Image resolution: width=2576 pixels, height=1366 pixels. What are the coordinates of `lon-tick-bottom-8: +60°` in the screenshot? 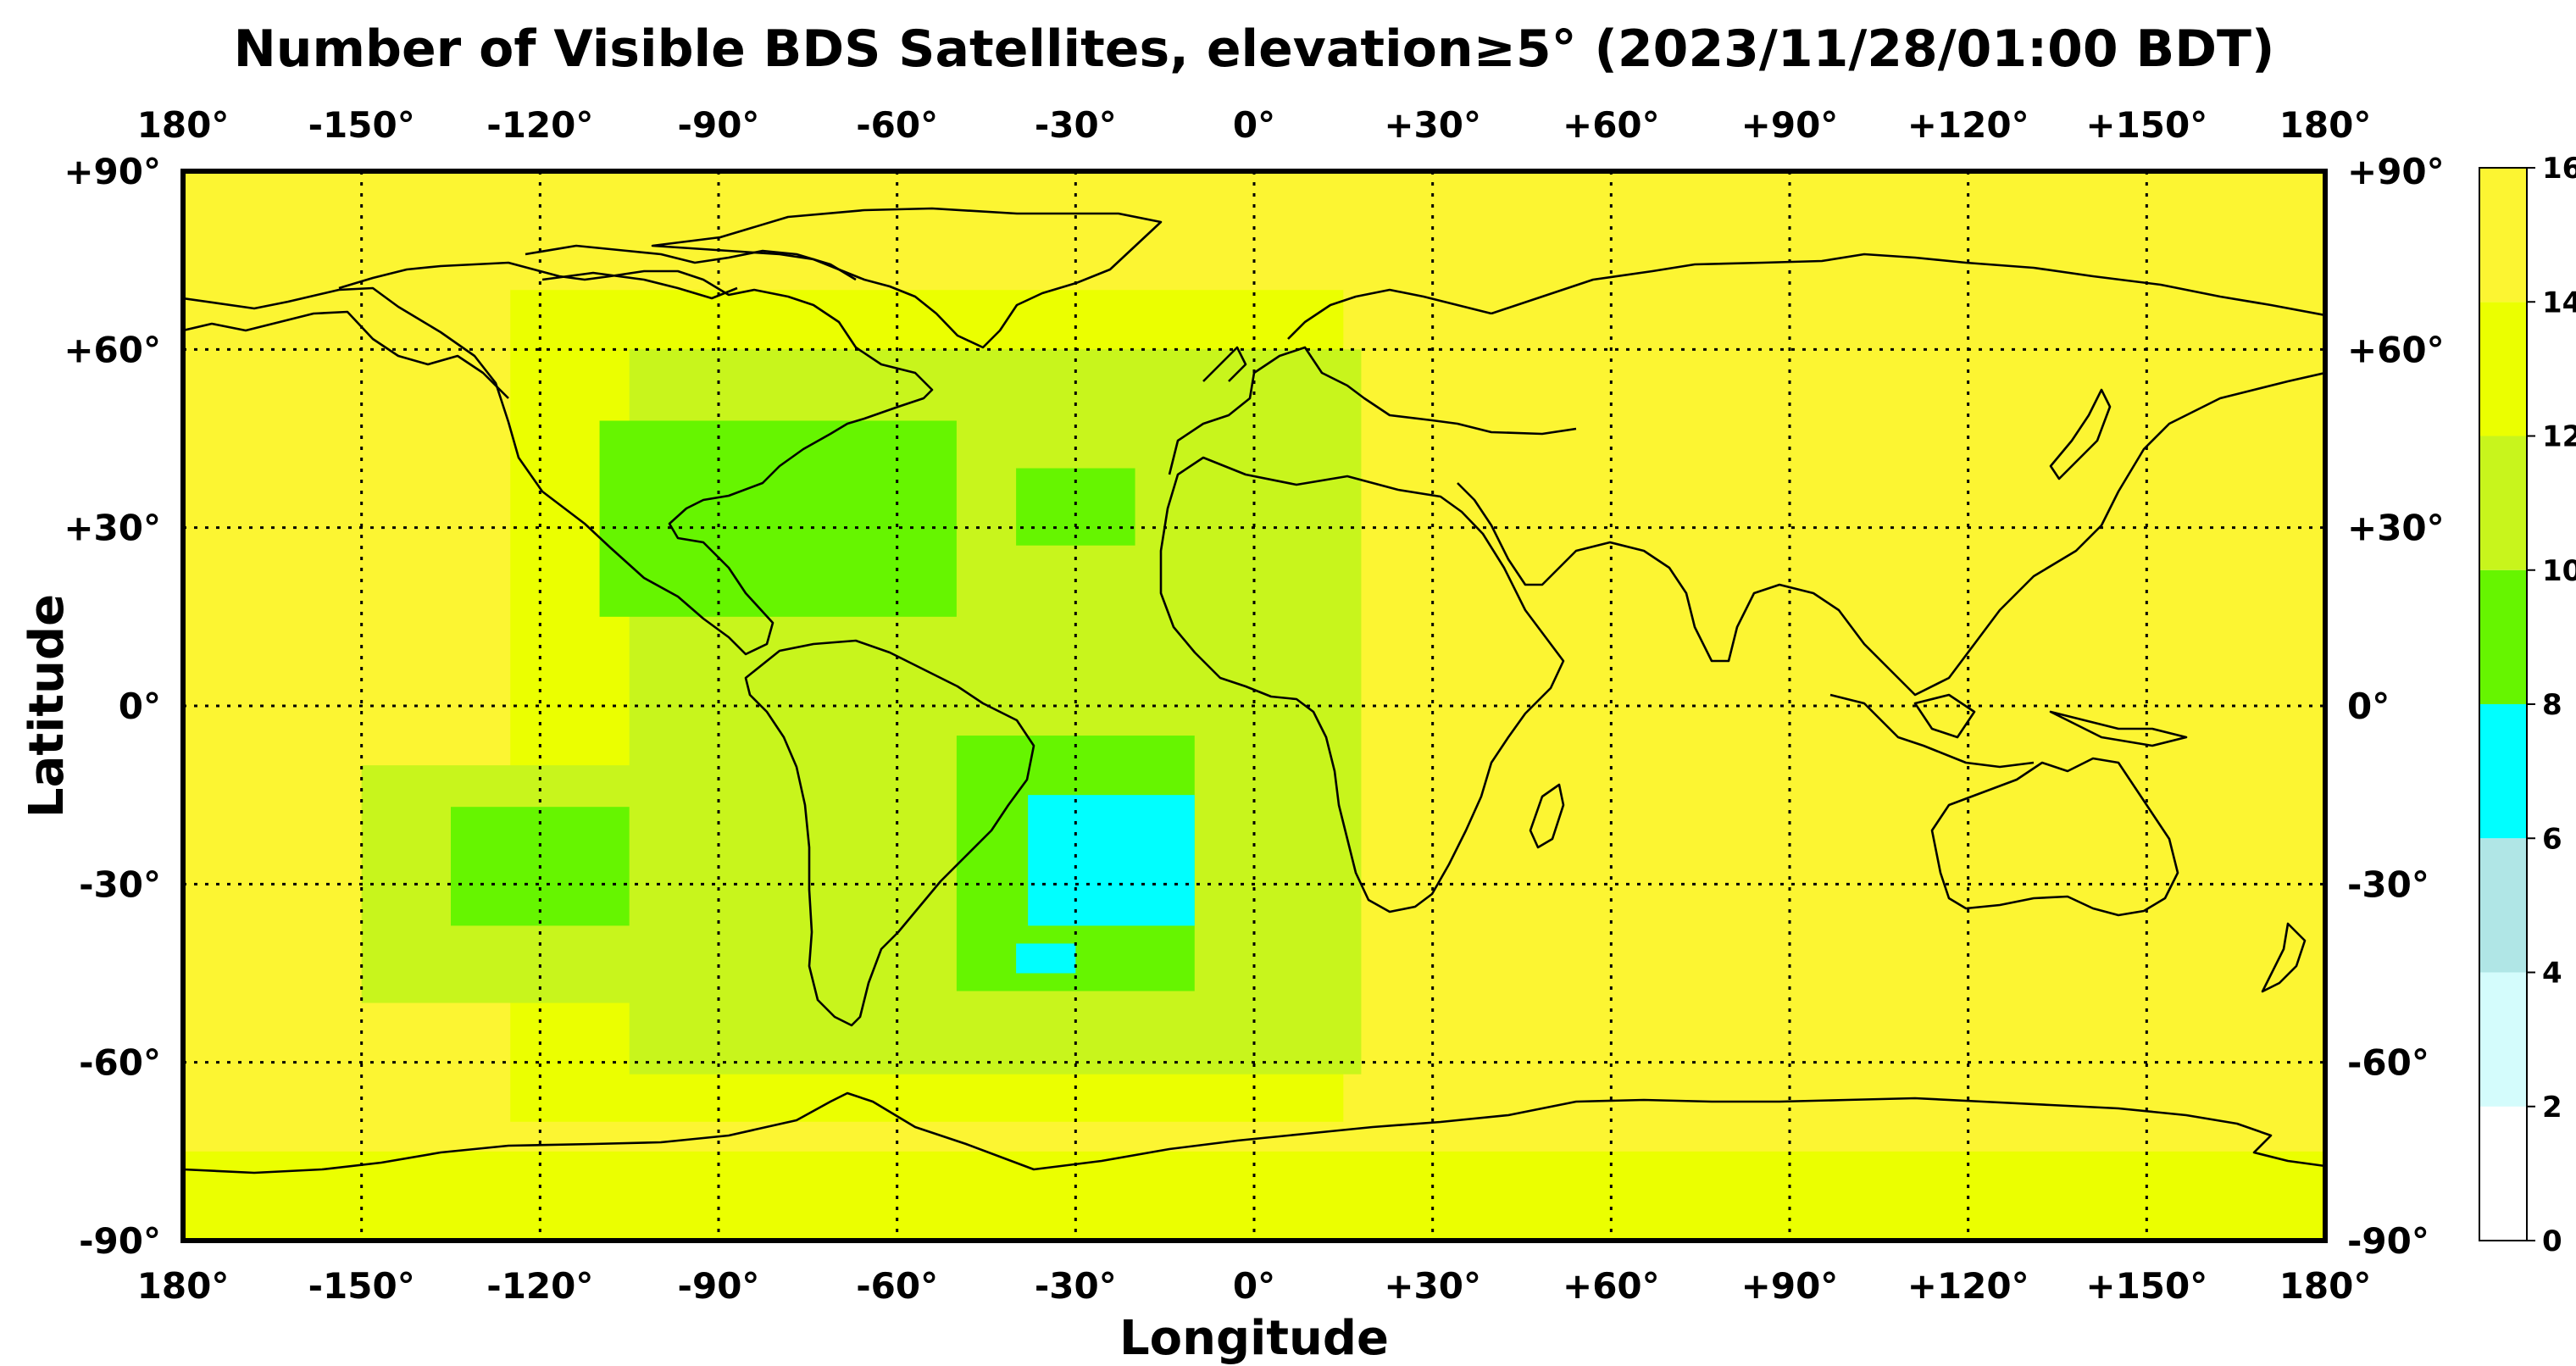 It's located at (1611, 1286).